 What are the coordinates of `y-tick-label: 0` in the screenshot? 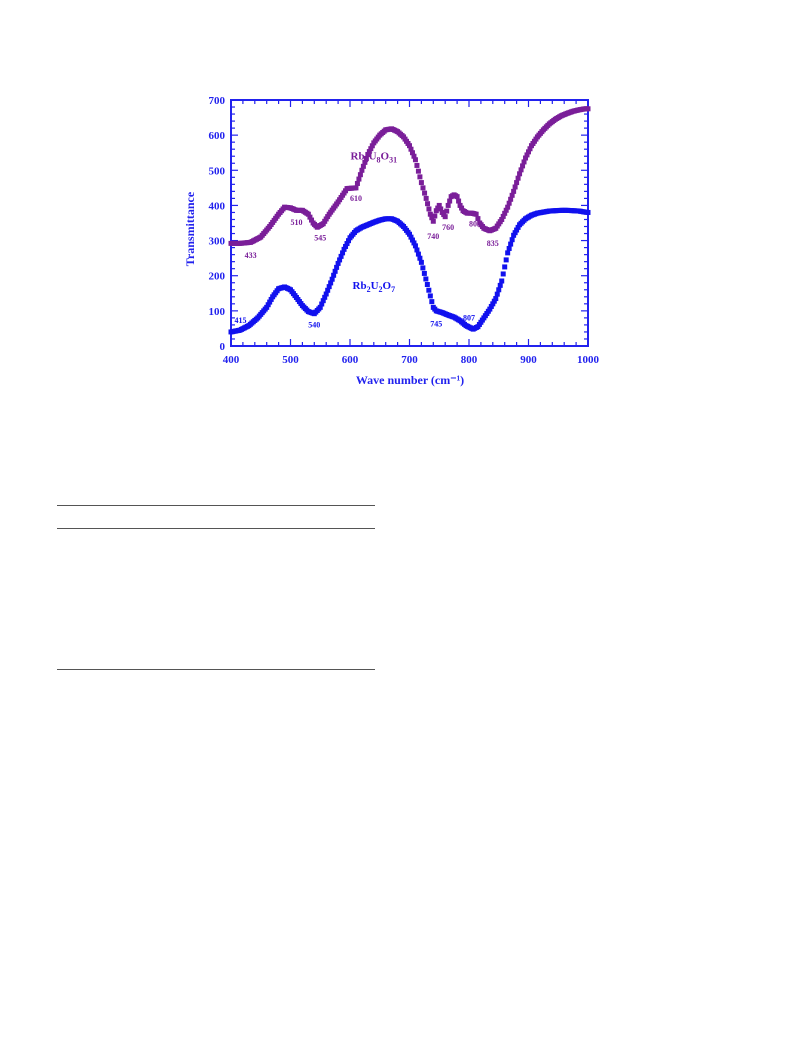 It's located at (223, 347).